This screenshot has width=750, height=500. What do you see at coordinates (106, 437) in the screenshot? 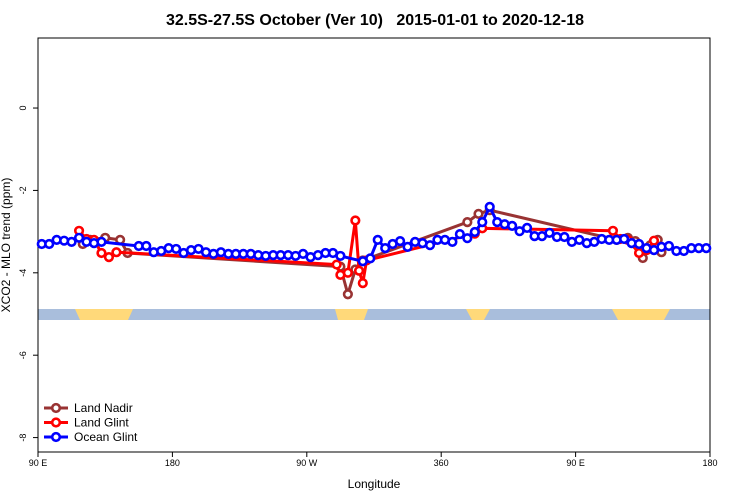
I see `legend-label: Ocean Glint` at bounding box center [106, 437].